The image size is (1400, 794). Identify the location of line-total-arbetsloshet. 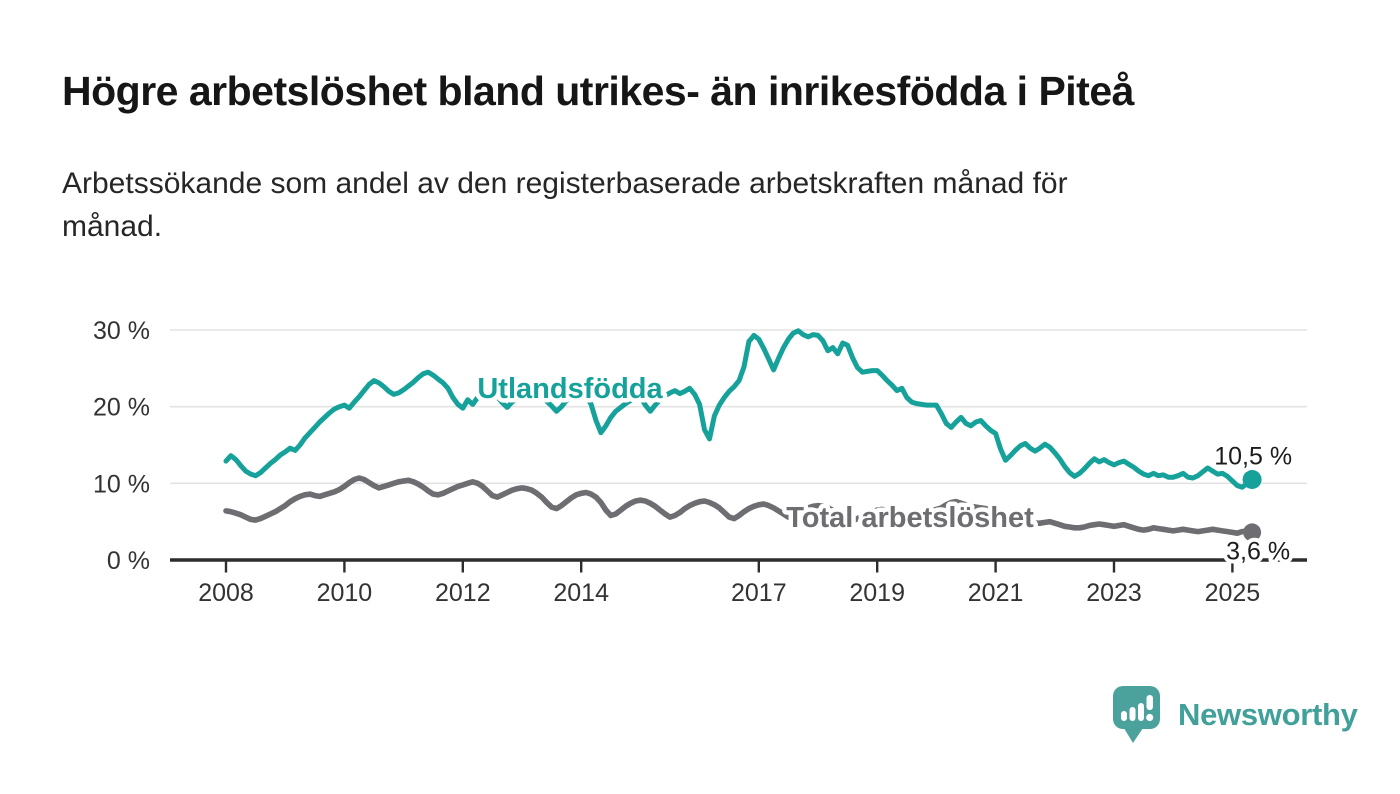
(739, 505).